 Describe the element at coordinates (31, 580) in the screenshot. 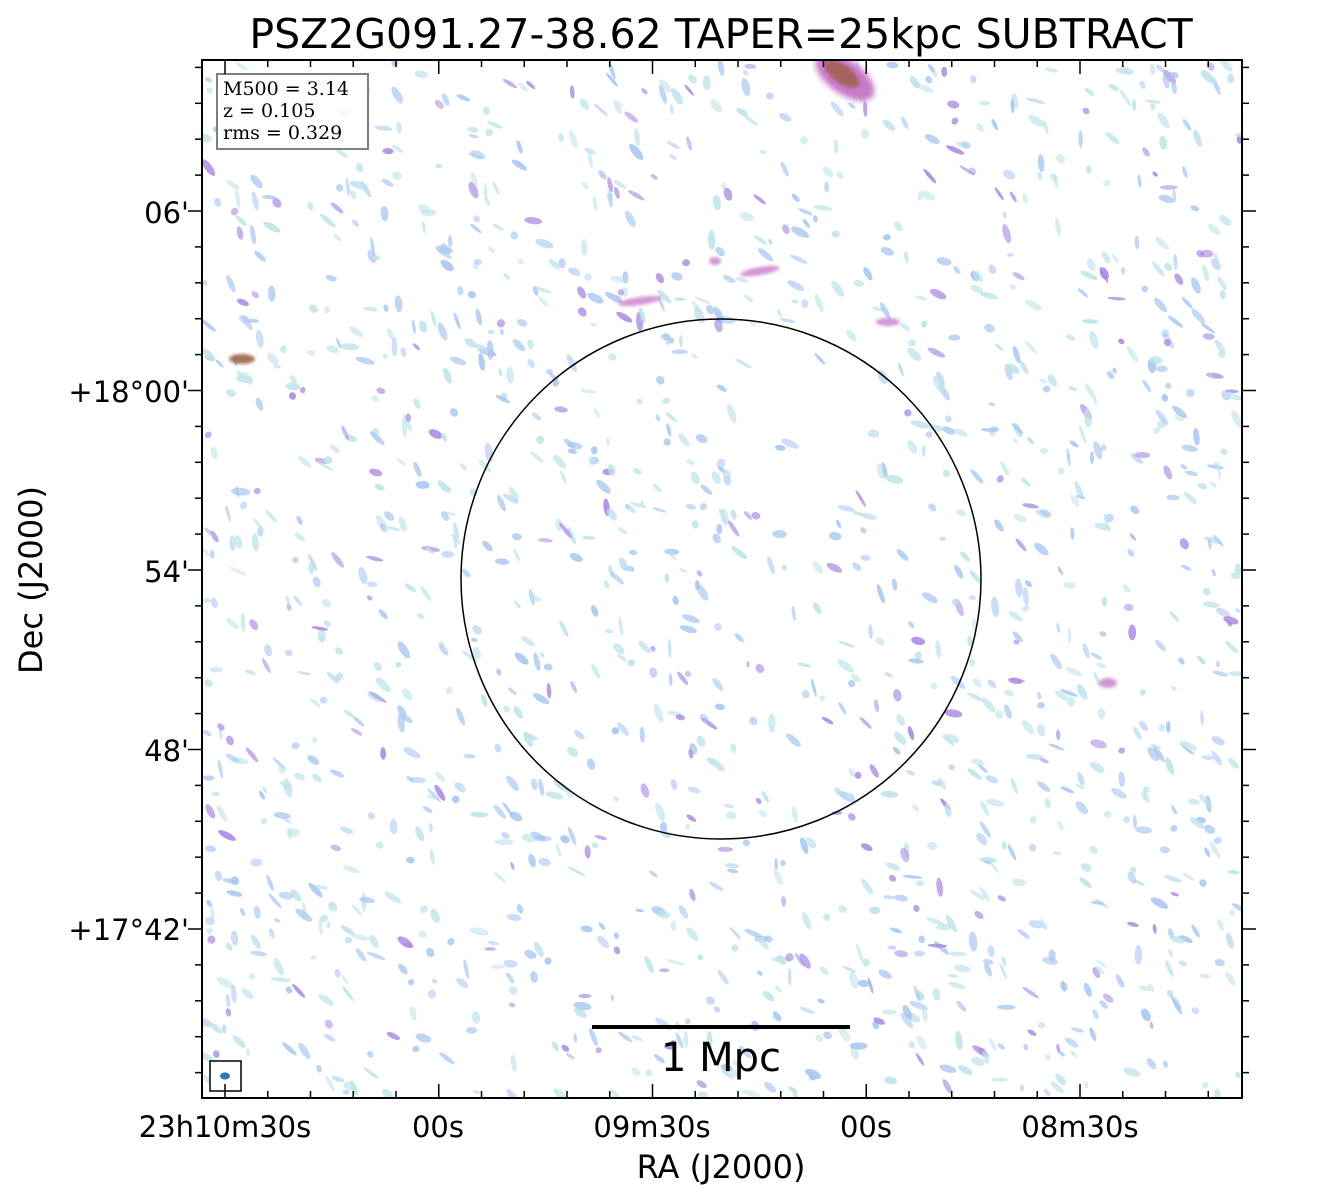

I see `y-axis-label: Dec (J2000)` at that location.